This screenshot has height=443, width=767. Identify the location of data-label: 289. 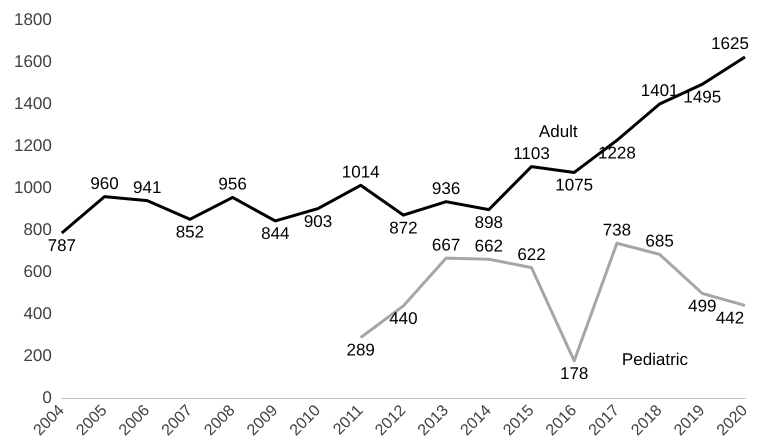
(360, 350).